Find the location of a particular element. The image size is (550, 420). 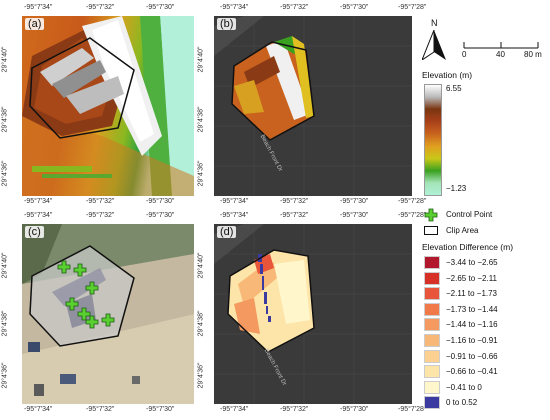

panel-a-elevation-map: (a) is located at coordinates (108, 106).